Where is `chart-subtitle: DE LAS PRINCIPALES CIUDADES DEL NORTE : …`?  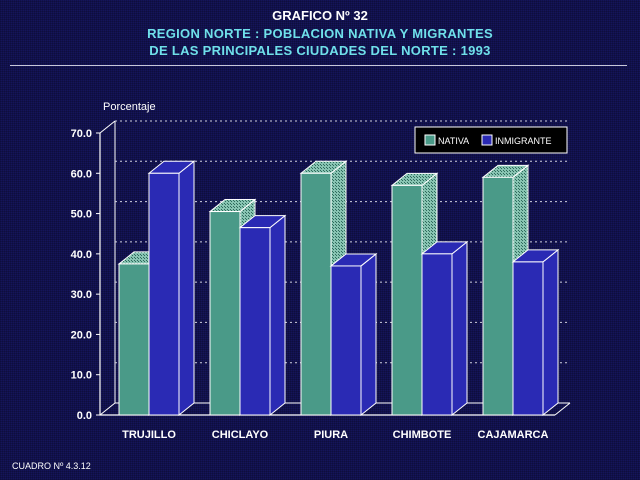
chart-subtitle: DE LAS PRINCIPALES CIUDADES DEL NORTE : … is located at coordinates (320, 50).